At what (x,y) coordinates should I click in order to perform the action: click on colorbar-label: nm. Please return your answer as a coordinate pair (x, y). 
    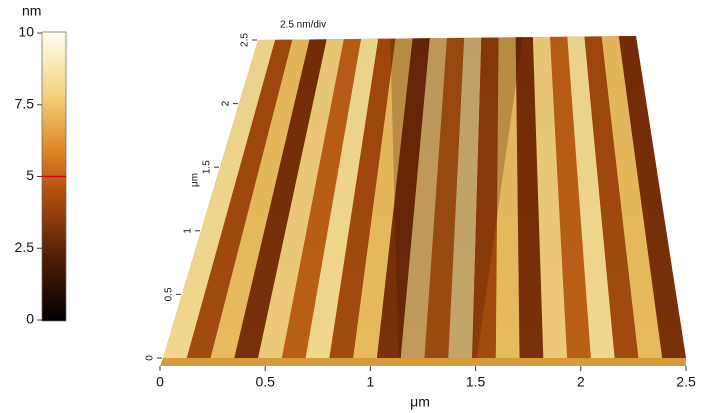
    Looking at the image, I should click on (31, 11).